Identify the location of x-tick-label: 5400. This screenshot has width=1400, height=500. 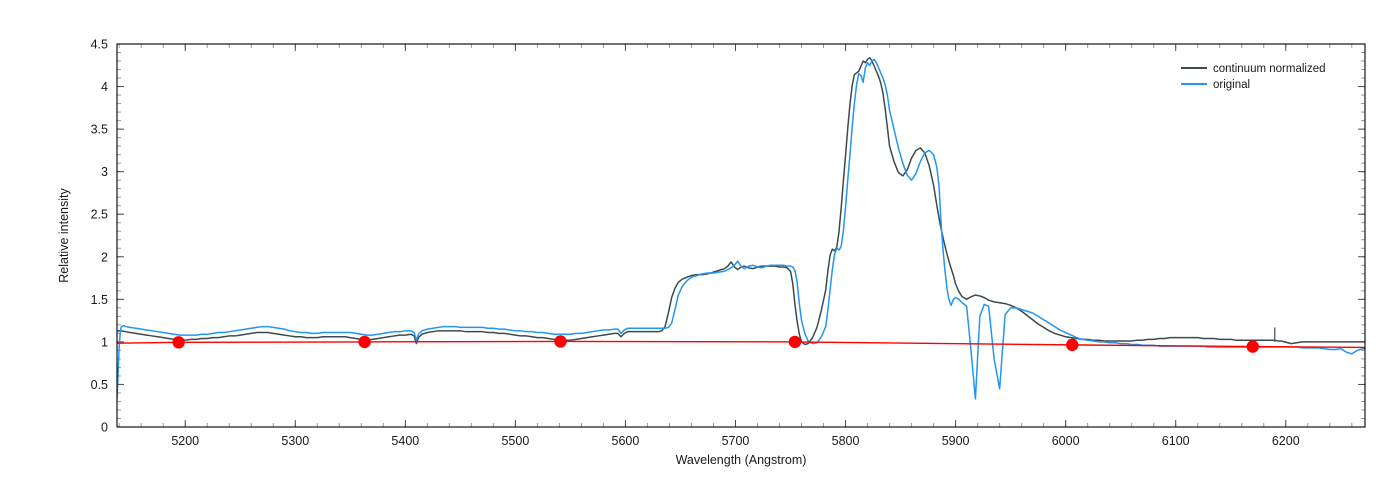
(405, 441).